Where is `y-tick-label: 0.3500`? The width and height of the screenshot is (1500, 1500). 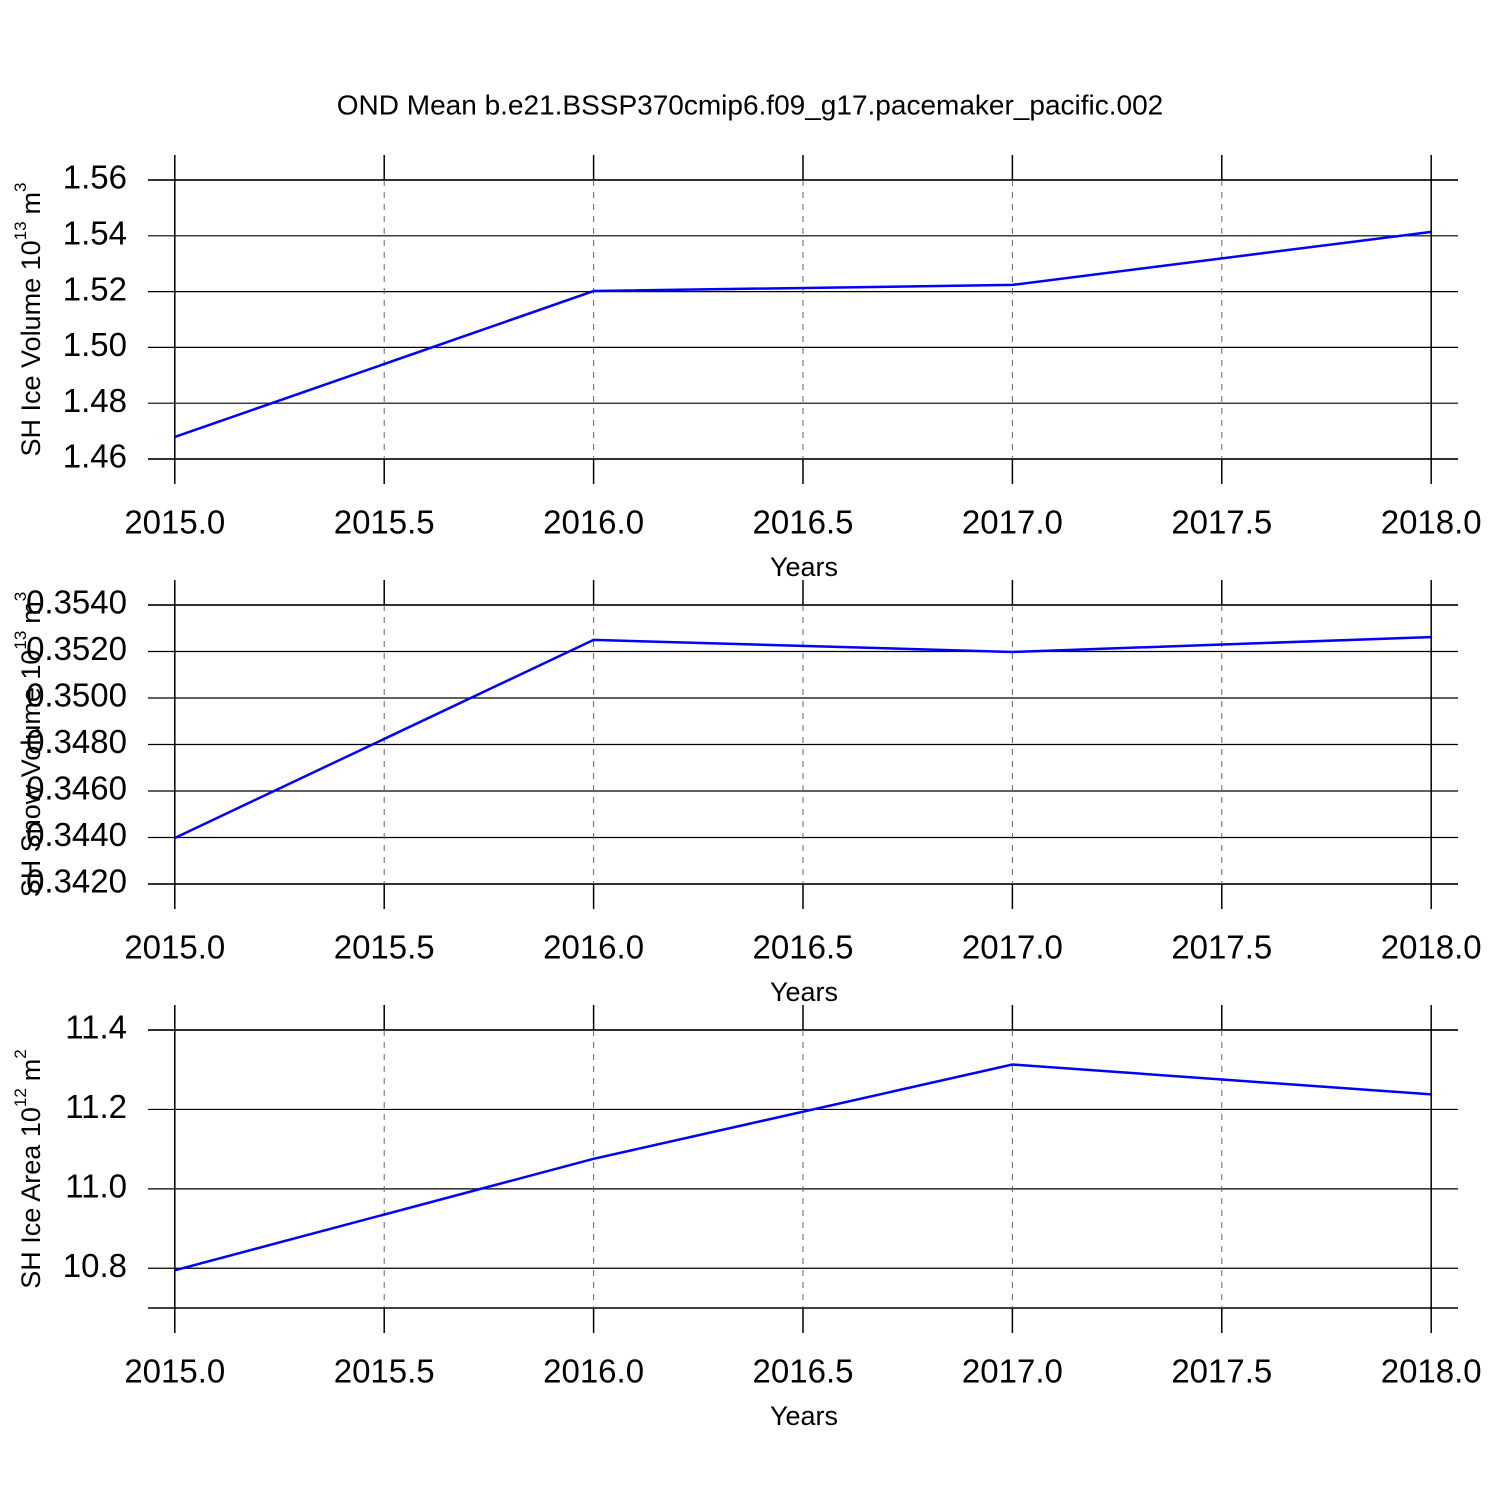
y-tick-label: 0.3500 is located at coordinates (76, 695).